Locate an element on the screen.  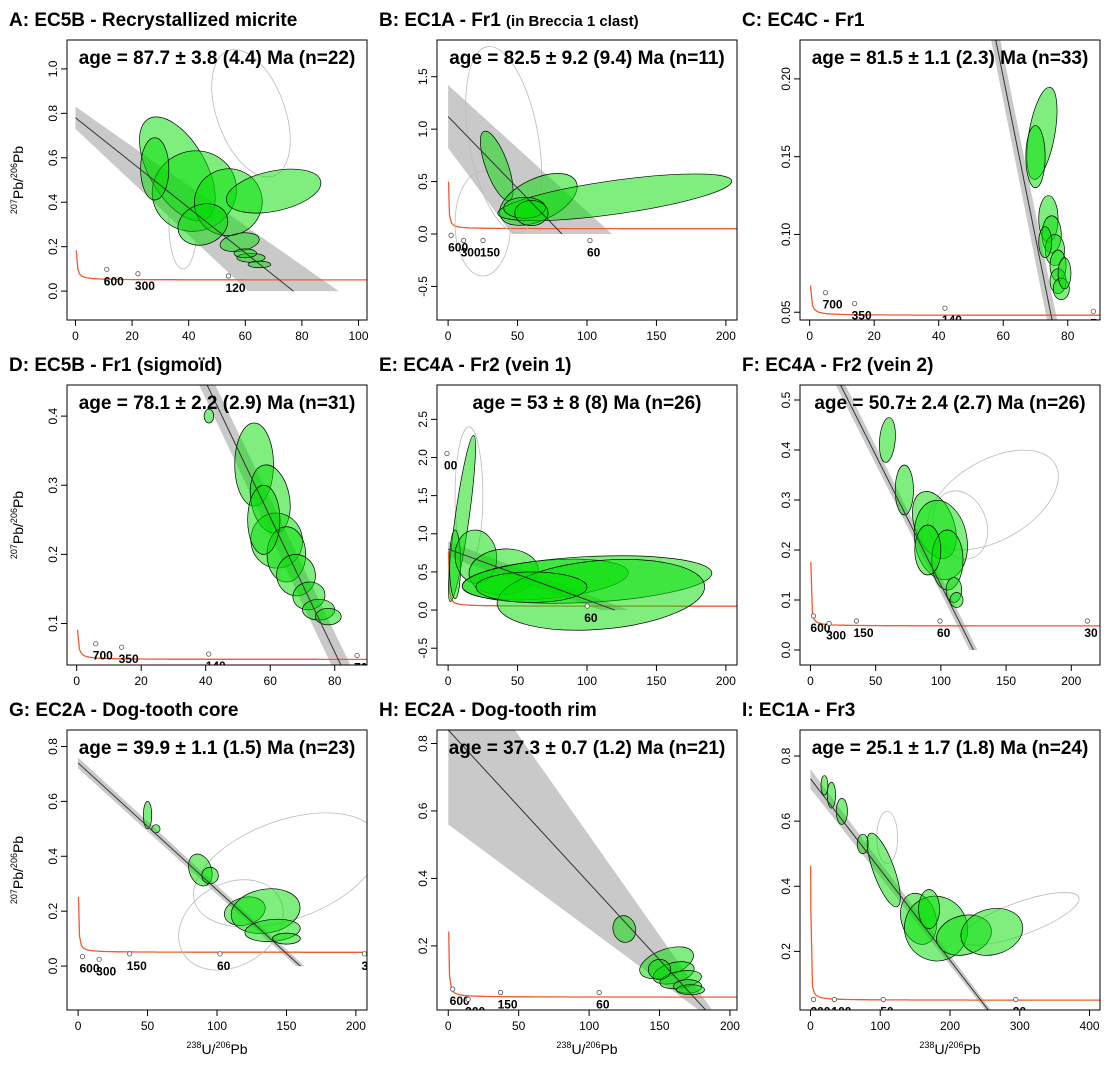
concordia-age-label: 100 is located at coordinates (841, 1011).